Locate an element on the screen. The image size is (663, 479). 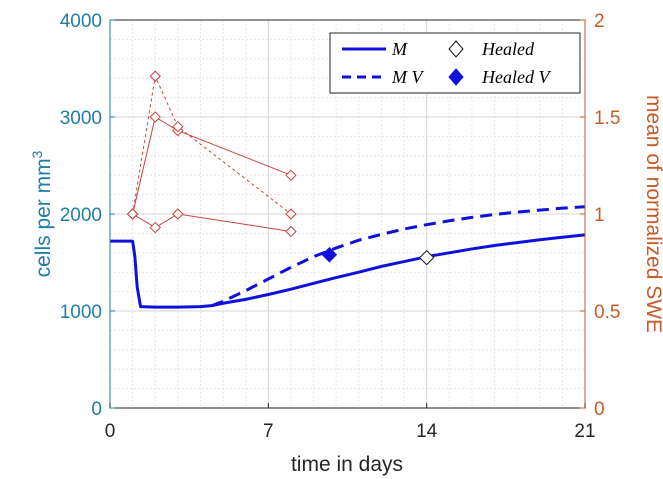
legend-label-mv: M V is located at coordinates (407, 77).